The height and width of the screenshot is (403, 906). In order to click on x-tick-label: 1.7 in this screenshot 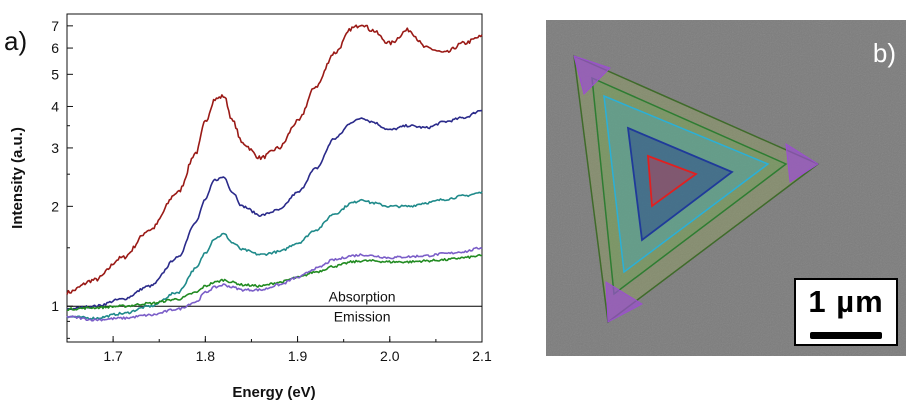, I will do `click(113, 356)`.